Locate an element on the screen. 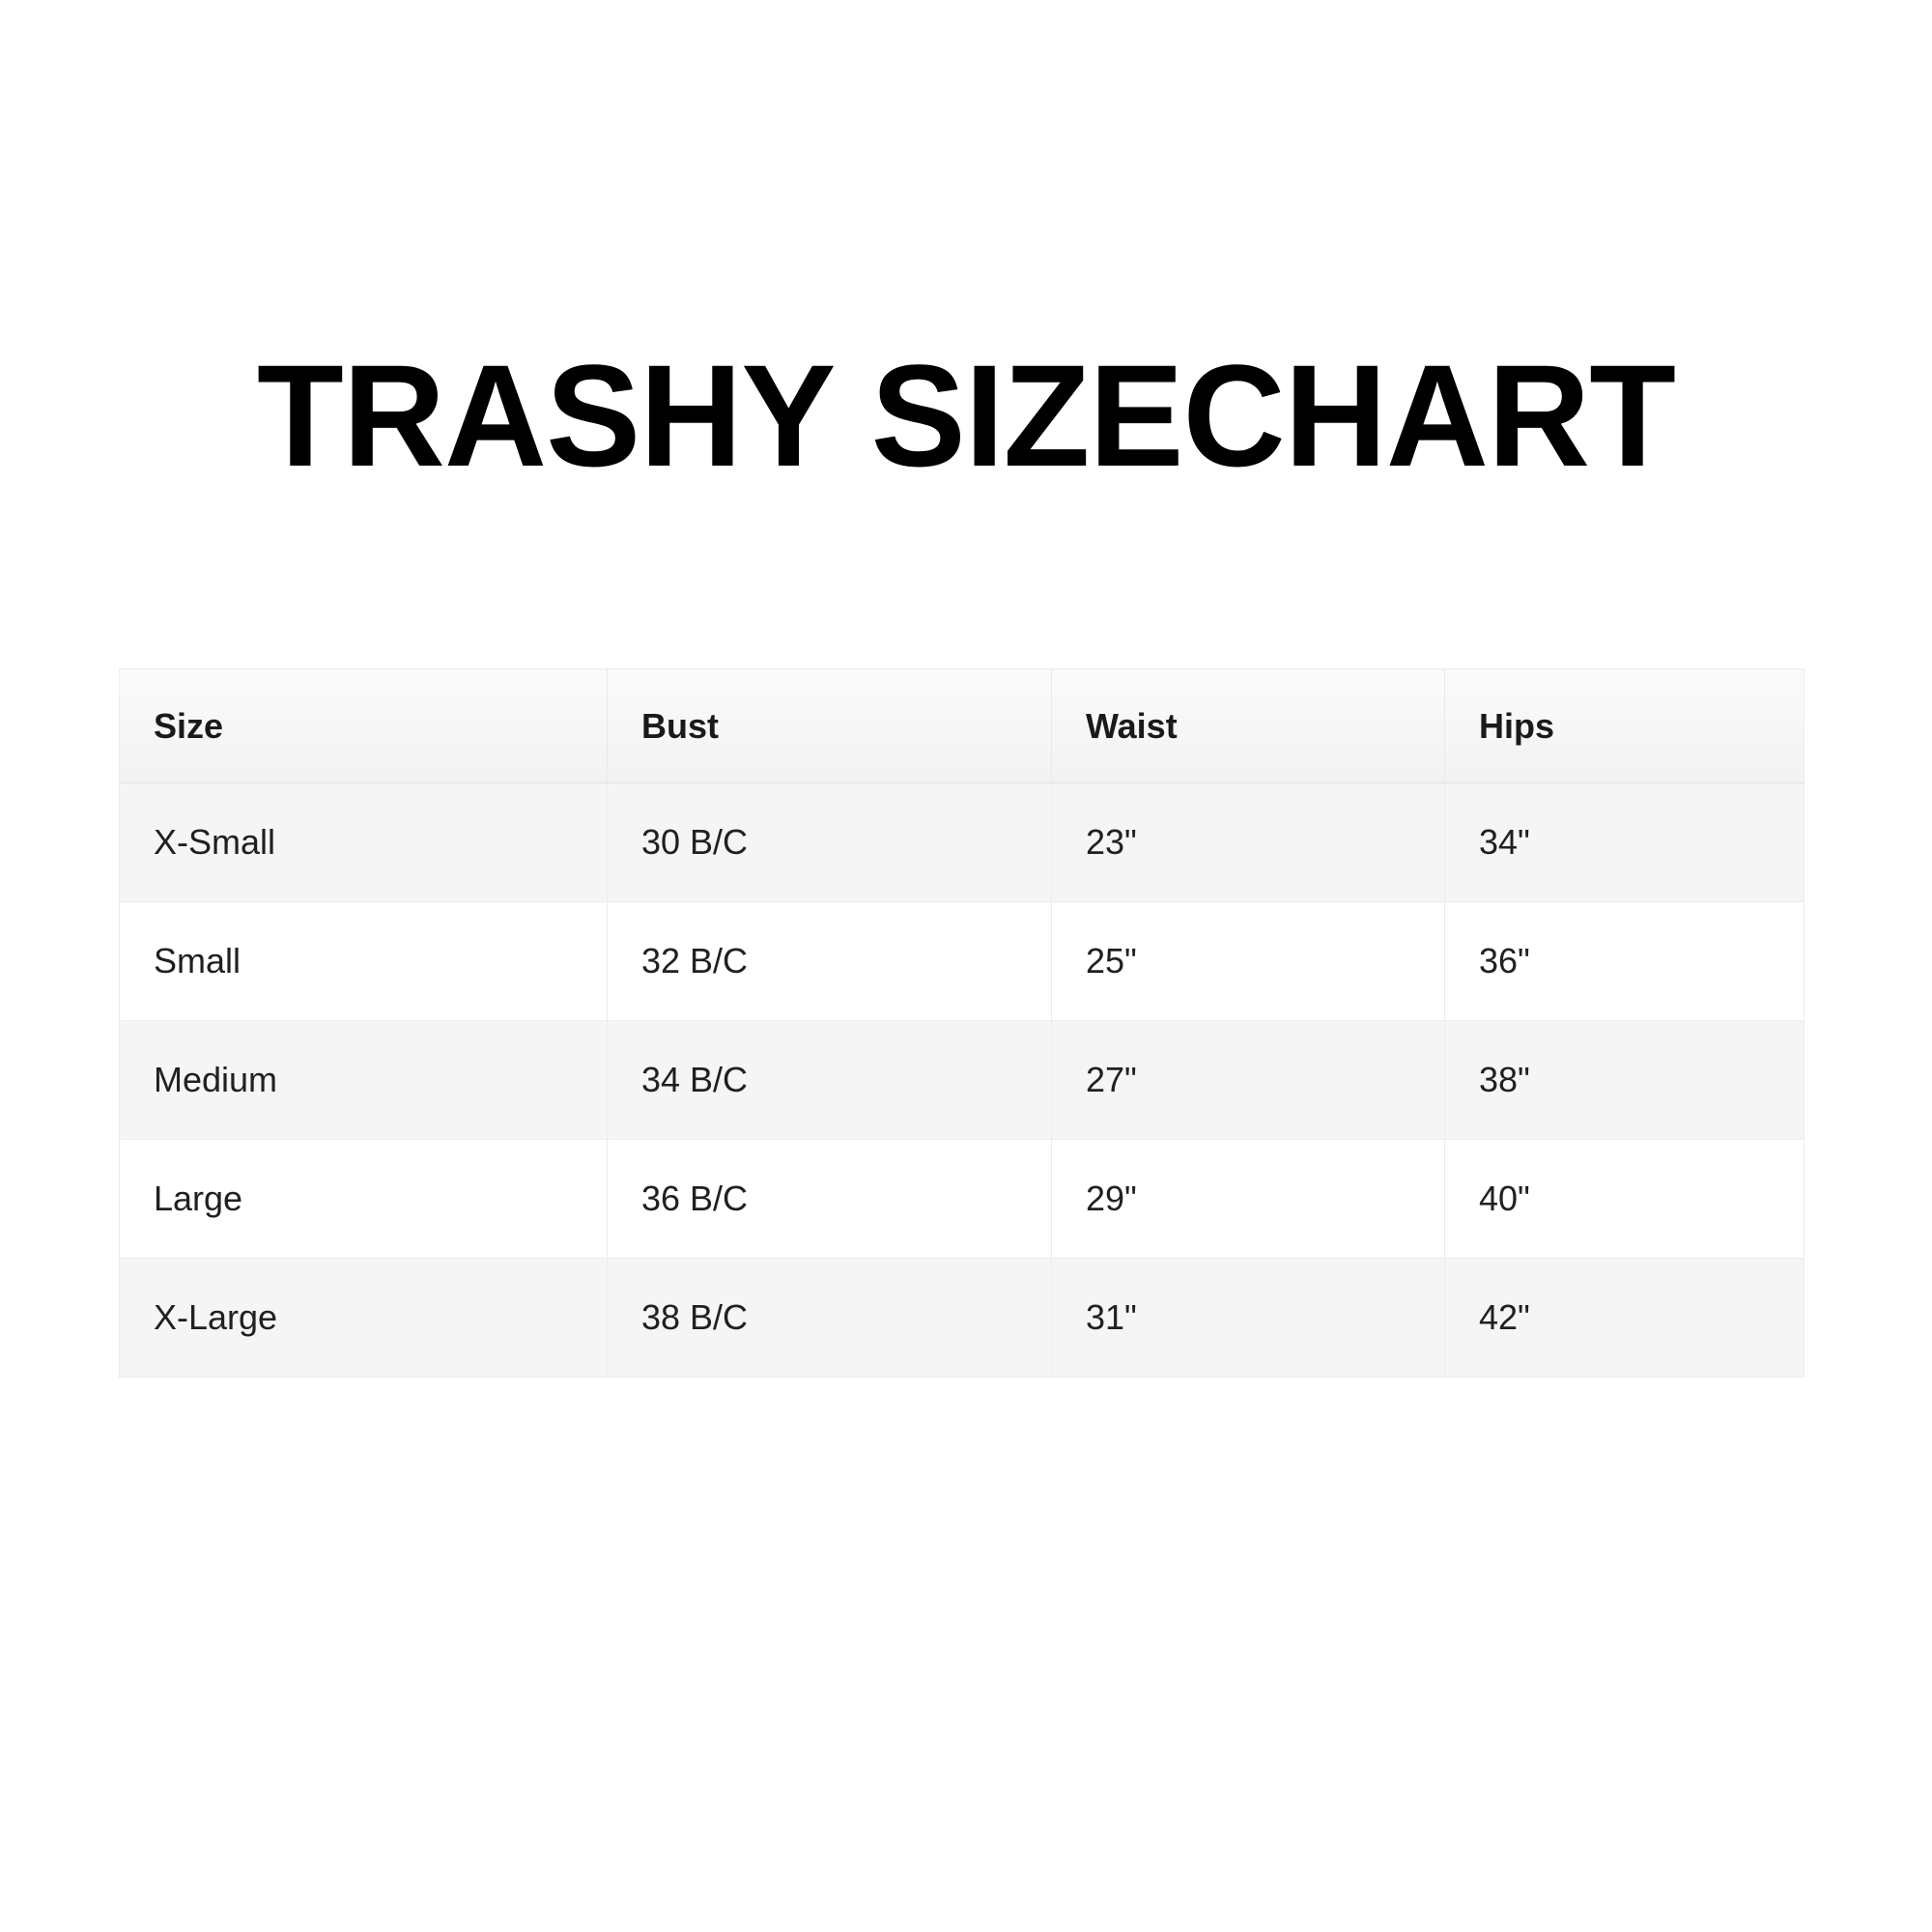 The height and width of the screenshot is (1932, 1932). cell-waist: 23" is located at coordinates (1248, 842).